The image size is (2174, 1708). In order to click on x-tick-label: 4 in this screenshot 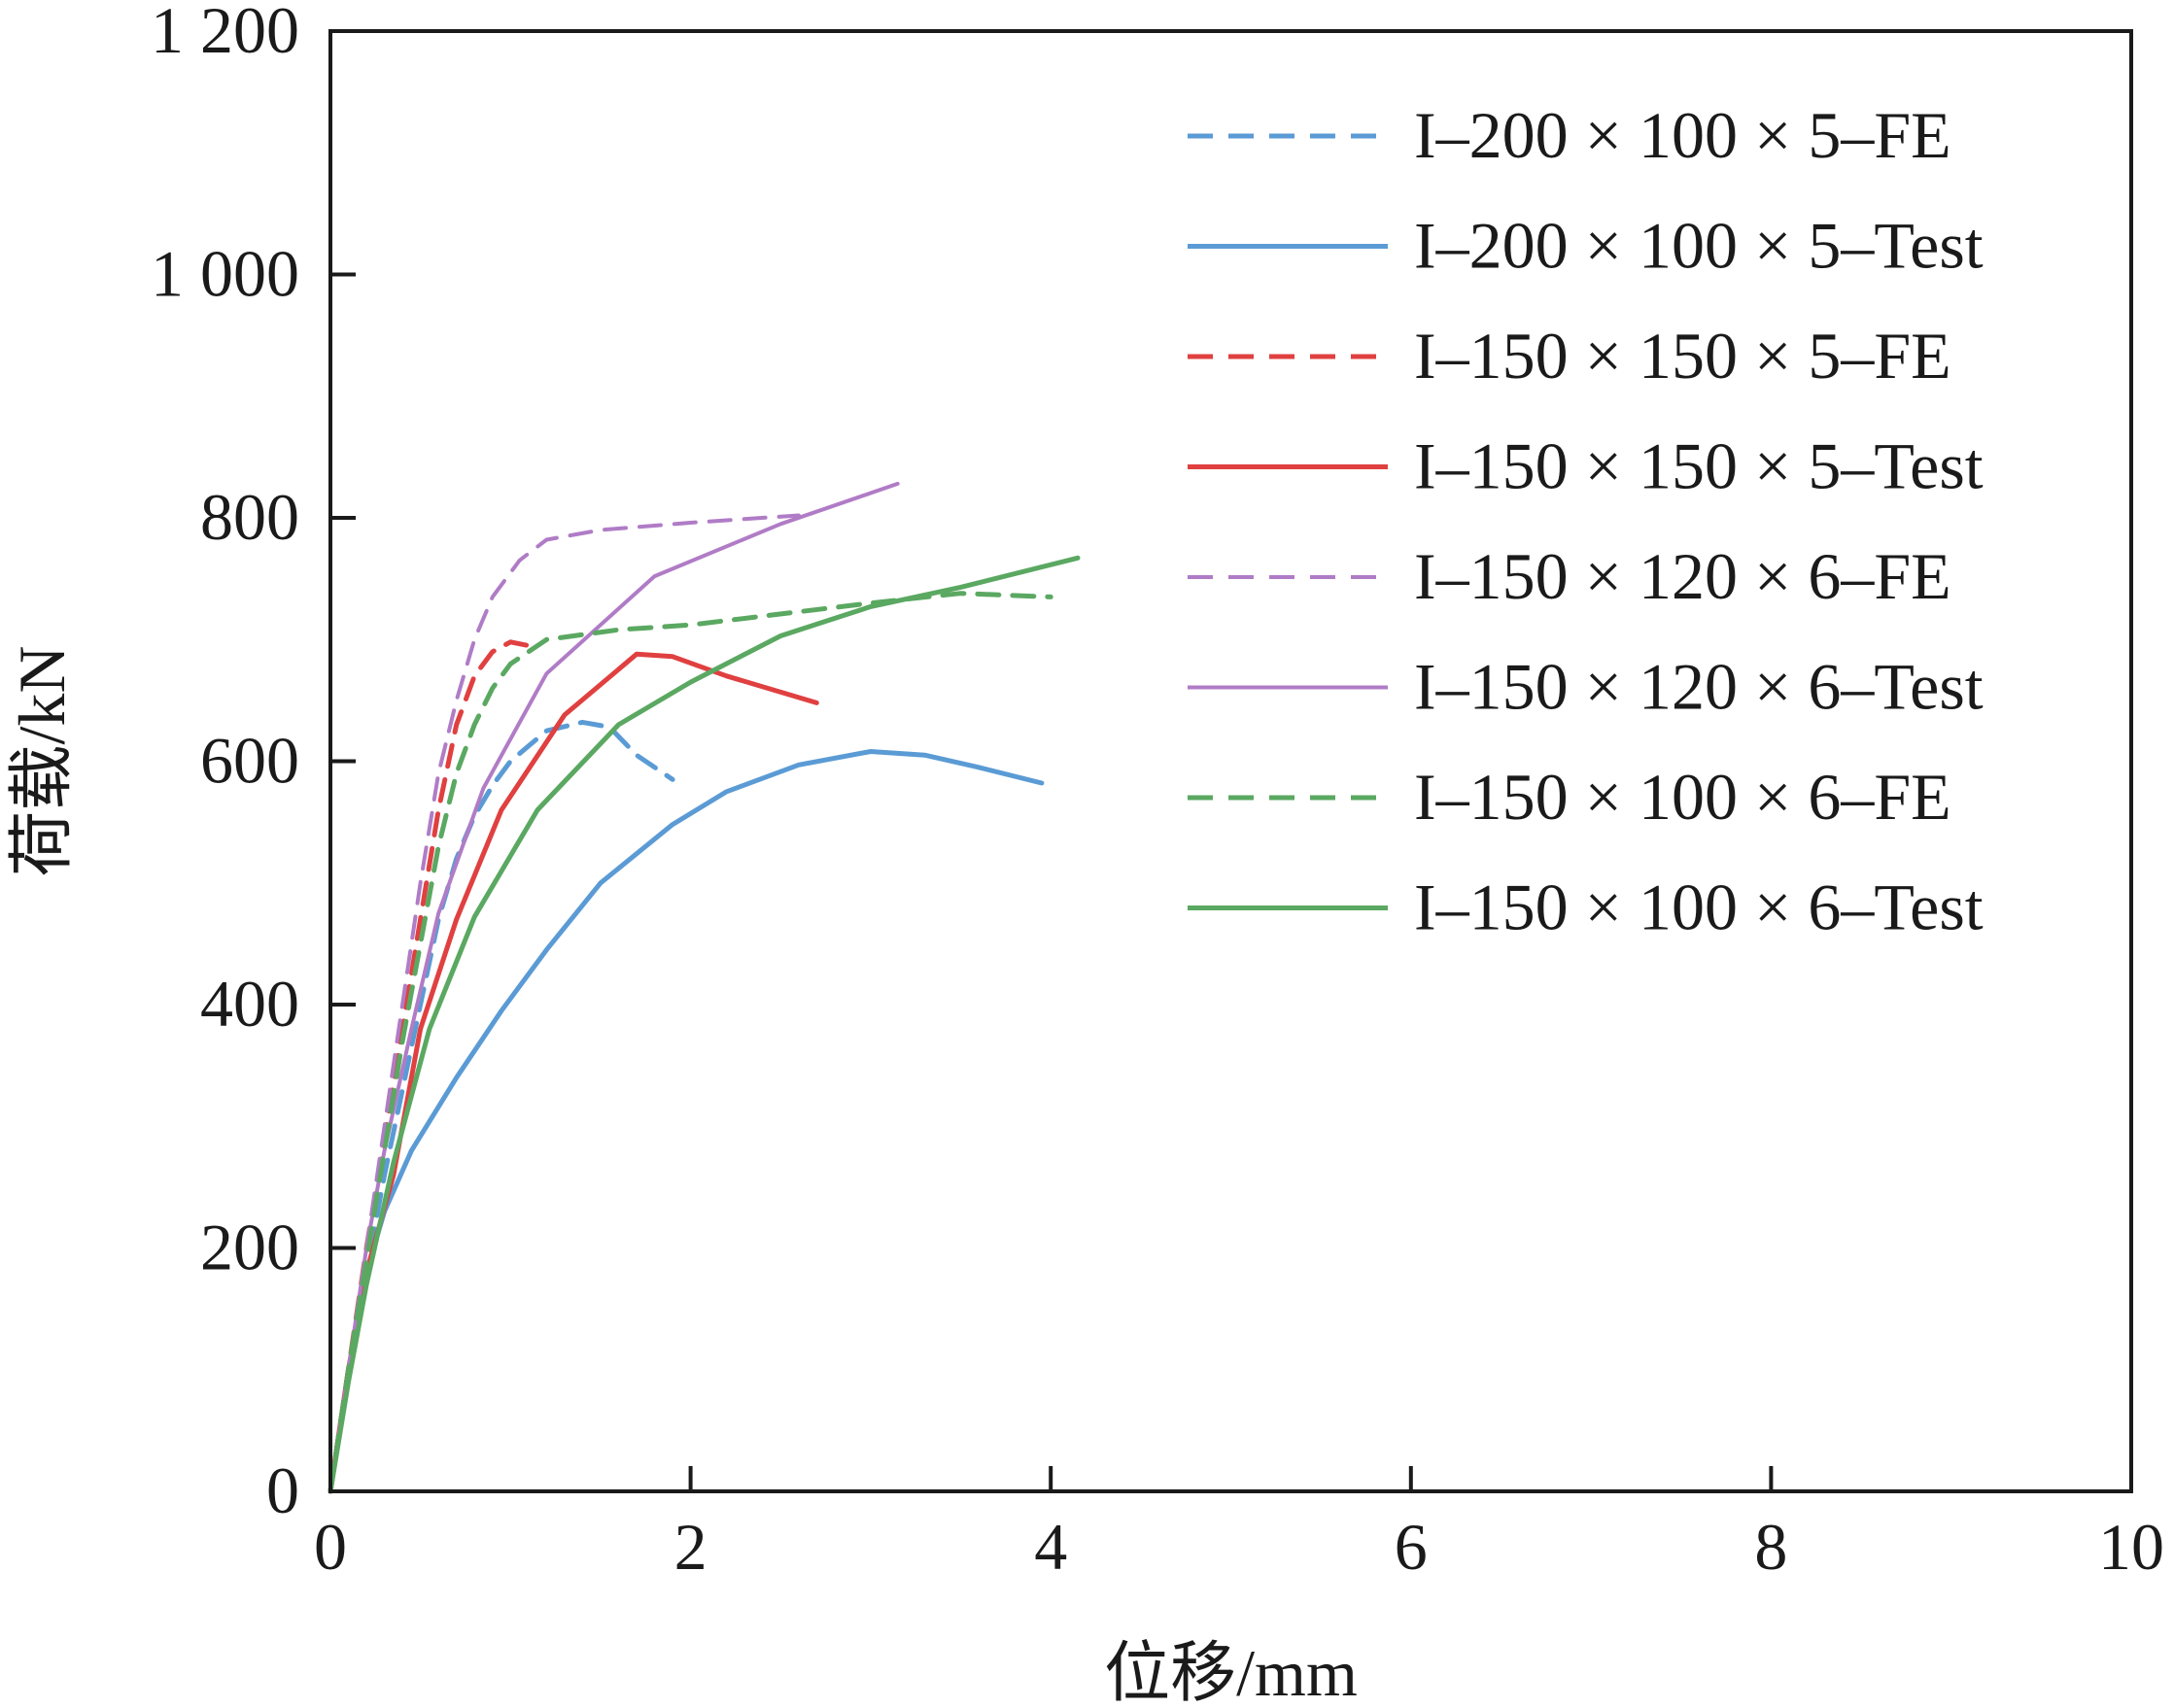, I will do `click(1050, 1547)`.